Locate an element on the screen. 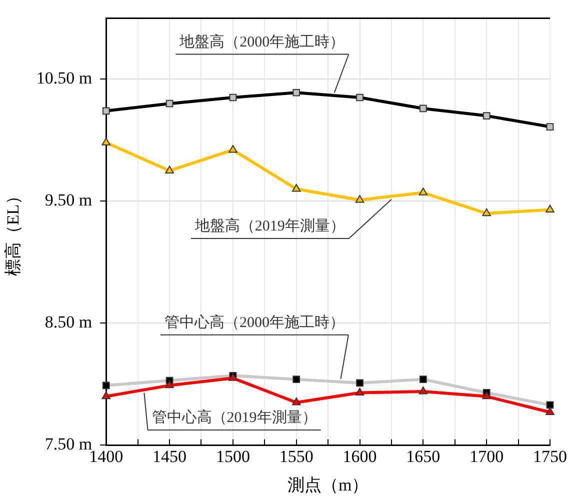  y-tick-label: 9.50 m is located at coordinates (68, 200).